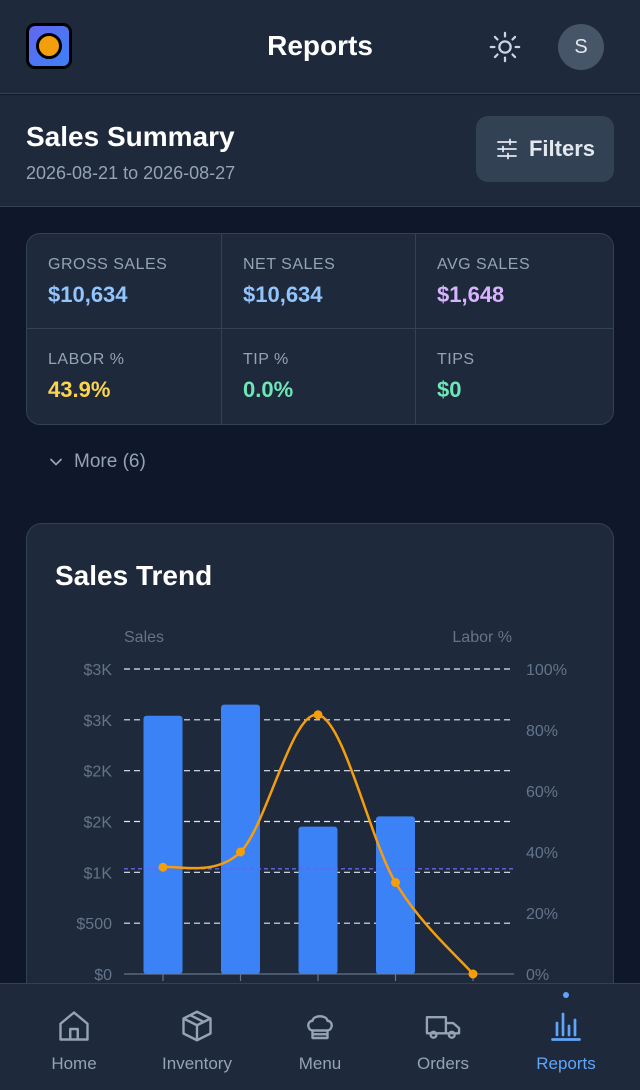  Describe the element at coordinates (566, 995) in the screenshot. I see `active-indicator` at that location.